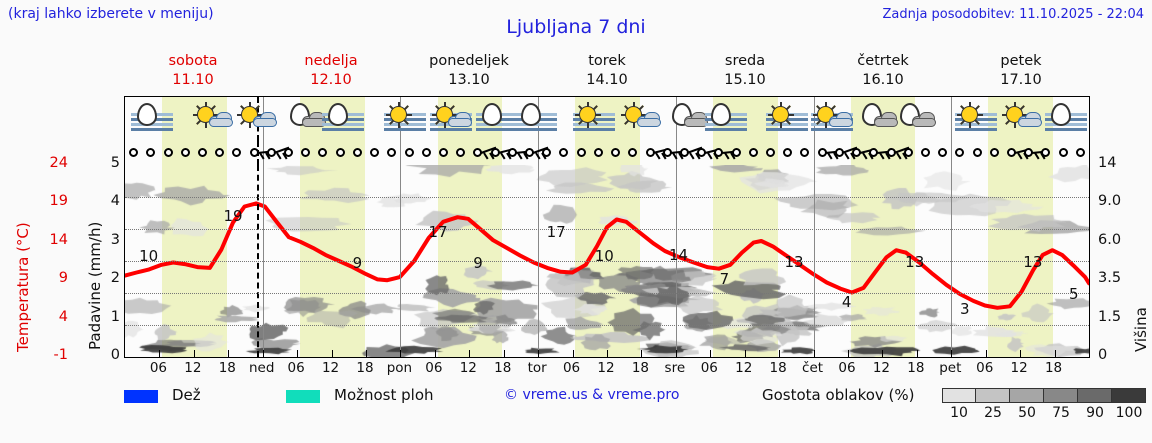 The height and width of the screenshot is (443, 1152). I want to click on sun-ray, so click(980, 115).